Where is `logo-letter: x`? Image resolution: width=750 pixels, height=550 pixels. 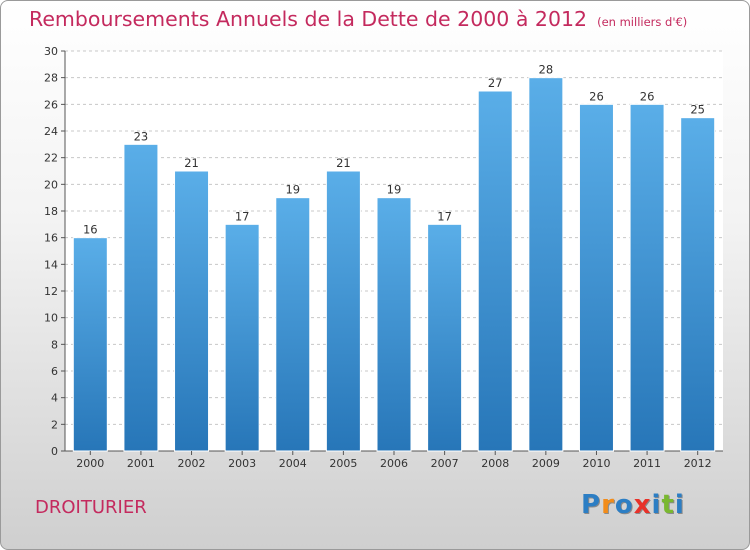 logo-letter: x is located at coordinates (642, 505).